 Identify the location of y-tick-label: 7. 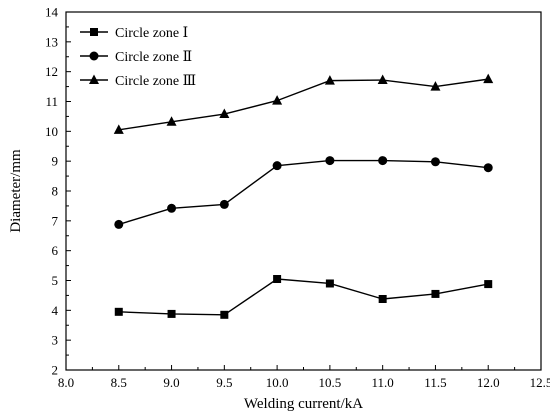
(55, 220).